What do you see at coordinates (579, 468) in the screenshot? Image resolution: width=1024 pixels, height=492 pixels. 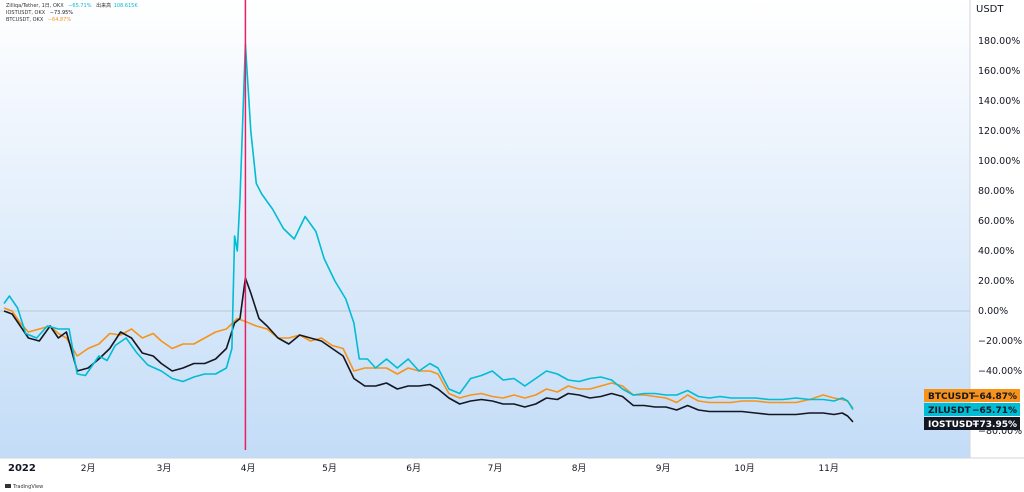 I see `x-tick-label: 8月` at bounding box center [579, 468].